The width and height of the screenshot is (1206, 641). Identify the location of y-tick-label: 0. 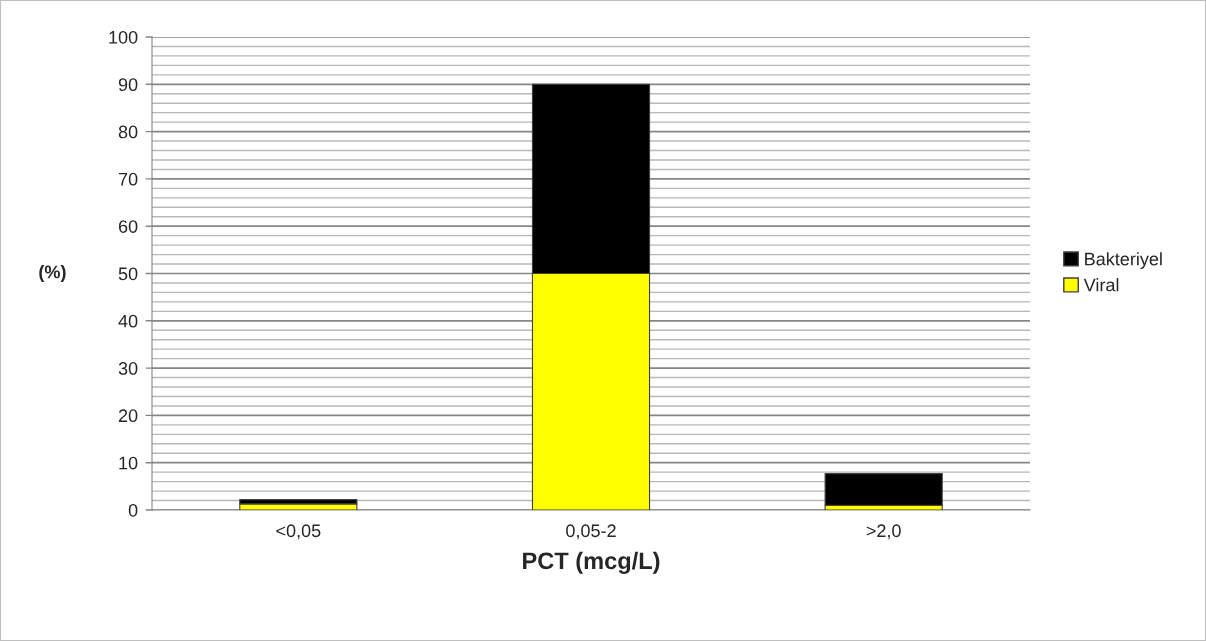
(133, 510).